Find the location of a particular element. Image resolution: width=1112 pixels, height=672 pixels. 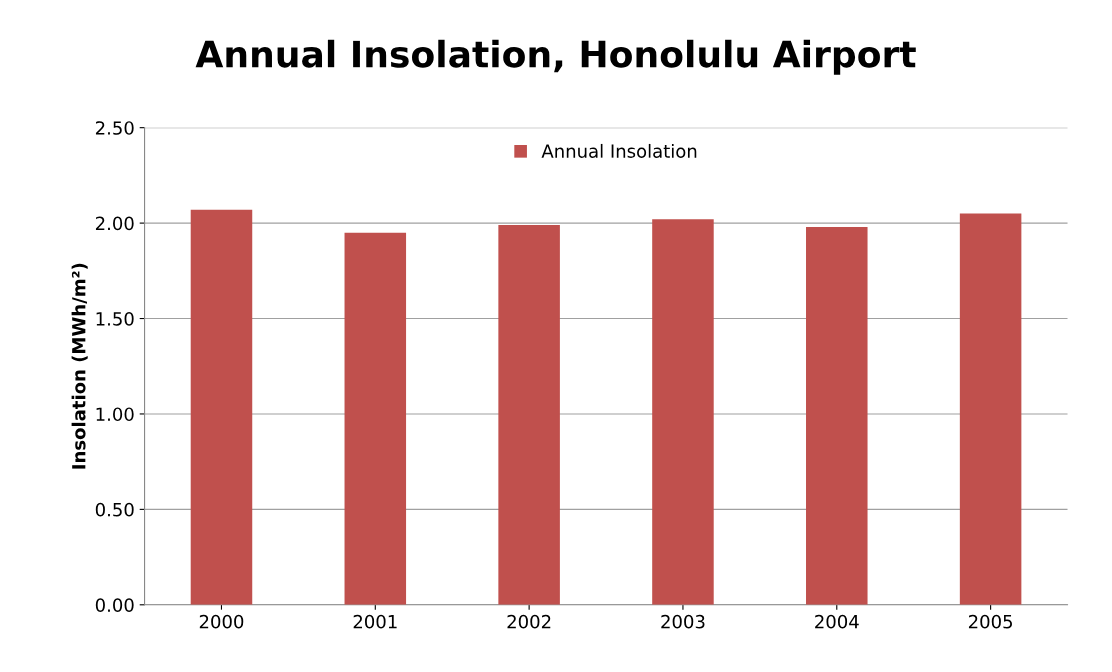

x-tick-label: 2003 is located at coordinates (683, 621).